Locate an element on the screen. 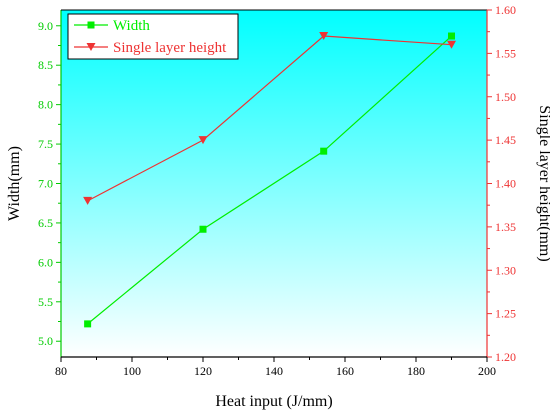 The width and height of the screenshot is (550, 414). right-y-axis: 1.20 1.25 1.30 1.35 1.40 1.45 1.50 1.55 1.60 is located at coordinates (501, 183).